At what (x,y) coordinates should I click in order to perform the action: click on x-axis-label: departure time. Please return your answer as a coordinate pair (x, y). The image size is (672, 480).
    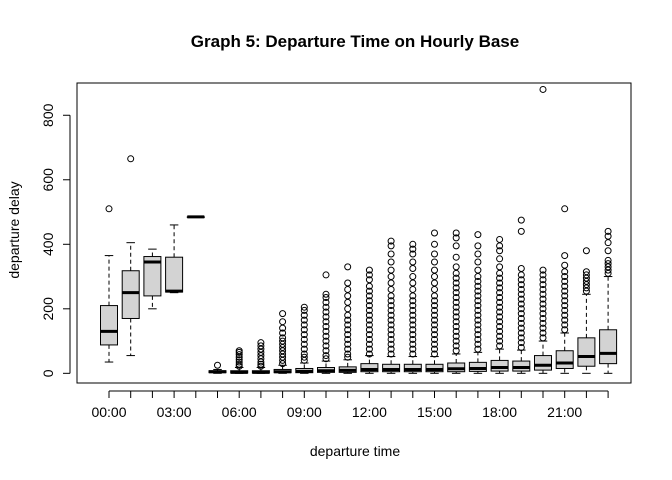
    Looking at the image, I should click on (355, 451).